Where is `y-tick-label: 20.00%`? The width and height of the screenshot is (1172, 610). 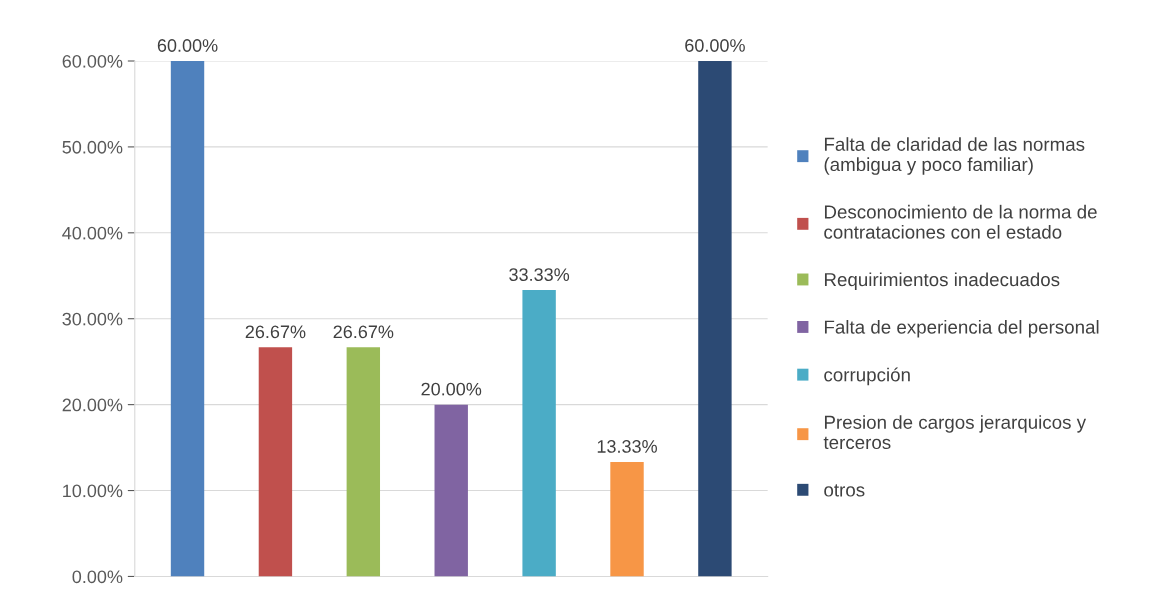
y-tick-label: 20.00% is located at coordinates (92, 405).